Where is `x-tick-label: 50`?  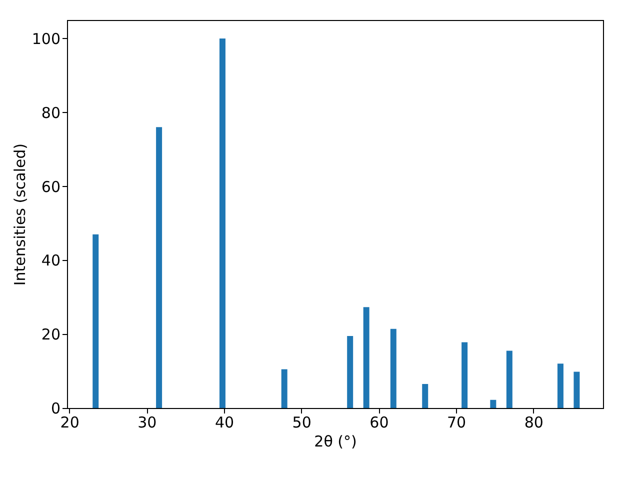
x-tick-label: 50 is located at coordinates (302, 423).